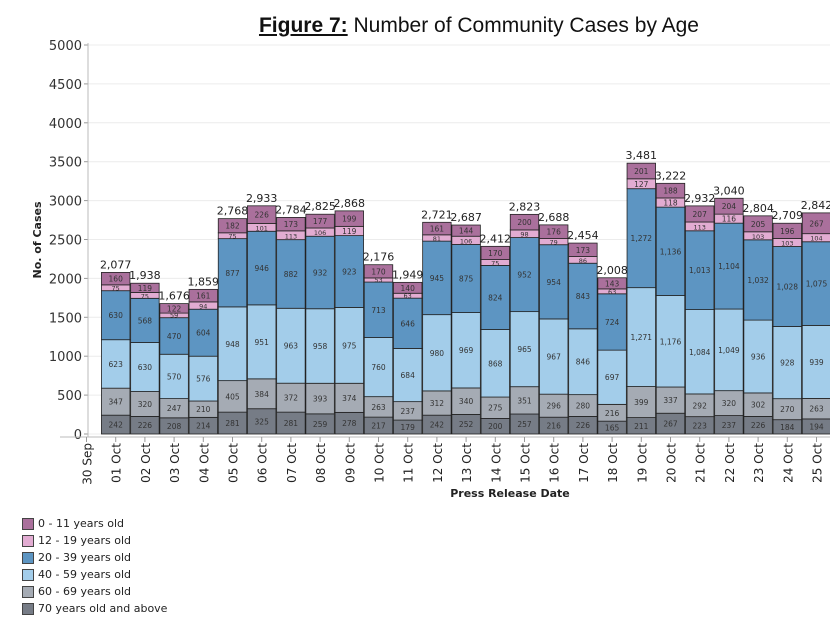 The width and height of the screenshot is (830, 622). Describe the element at coordinates (729, 190) in the screenshot. I see `total-label: 3,040` at that location.